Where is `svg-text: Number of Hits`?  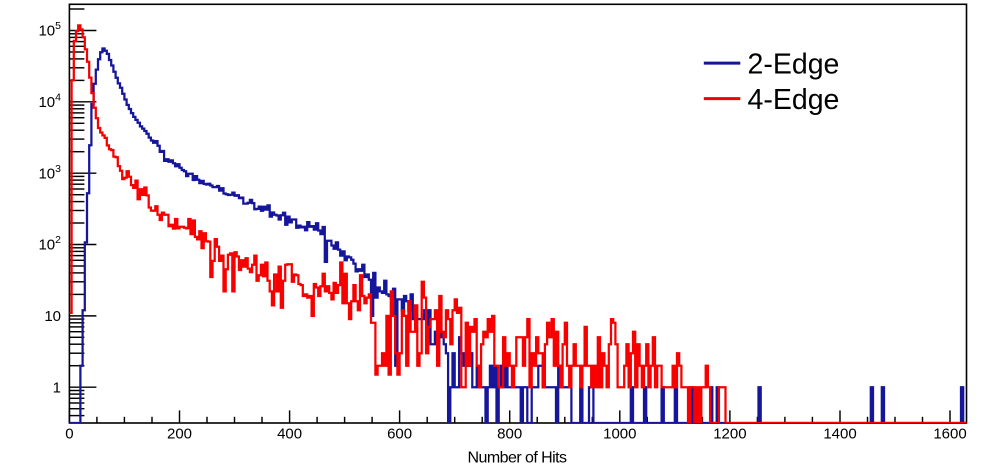
svg-text: Number of Hits is located at coordinates (518, 458).